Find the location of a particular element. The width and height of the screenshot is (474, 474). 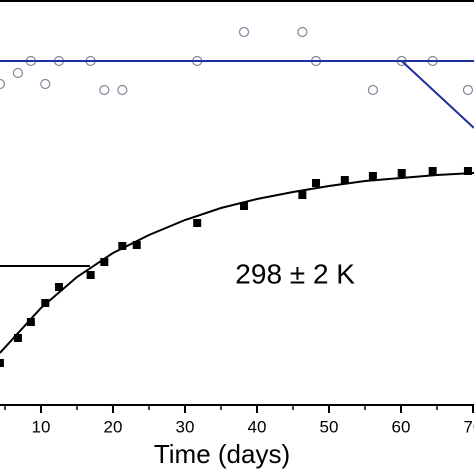

x-tick-label: 10 is located at coordinates (41, 426).